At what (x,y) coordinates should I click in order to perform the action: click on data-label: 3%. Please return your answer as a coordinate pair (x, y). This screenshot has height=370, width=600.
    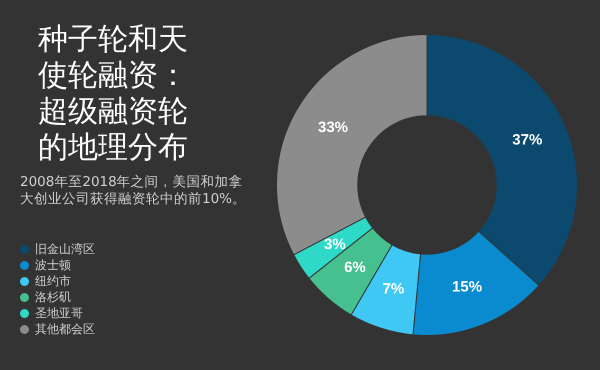
    Looking at the image, I should click on (335, 244).